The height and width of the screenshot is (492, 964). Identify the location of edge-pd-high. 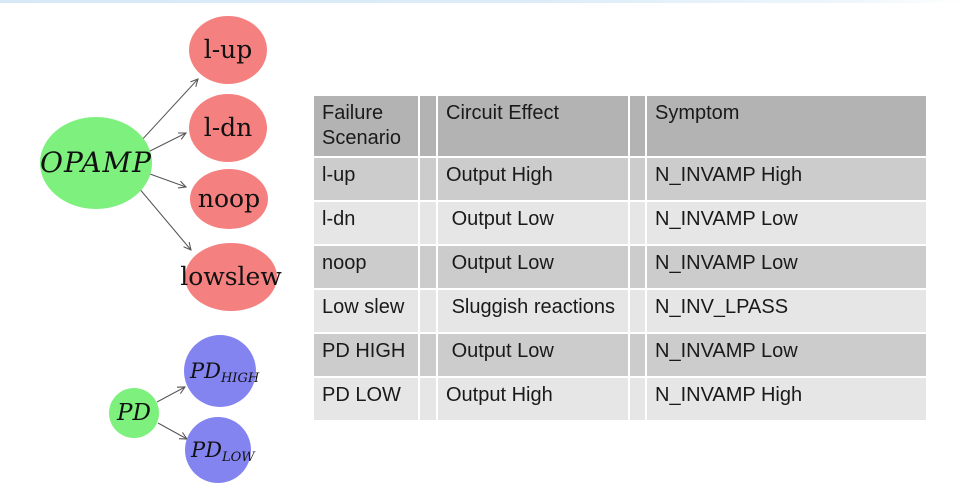
(170, 395).